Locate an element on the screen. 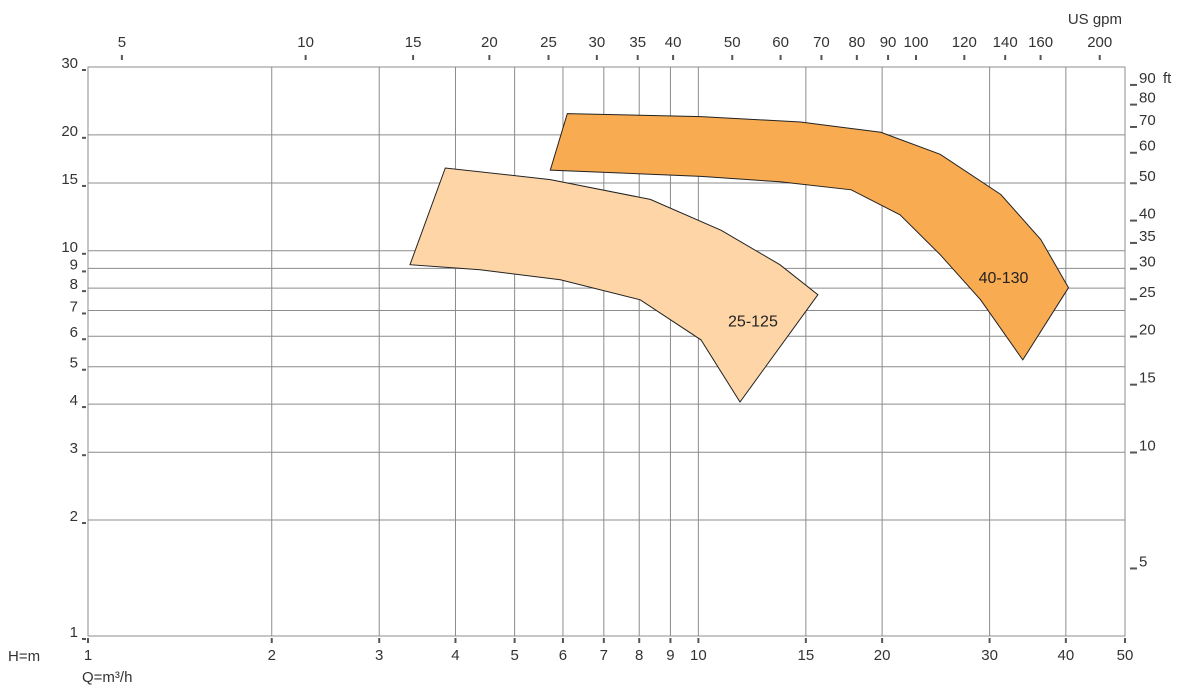 The width and height of the screenshot is (1190, 691). x2-tick-label: 25 is located at coordinates (548, 42).